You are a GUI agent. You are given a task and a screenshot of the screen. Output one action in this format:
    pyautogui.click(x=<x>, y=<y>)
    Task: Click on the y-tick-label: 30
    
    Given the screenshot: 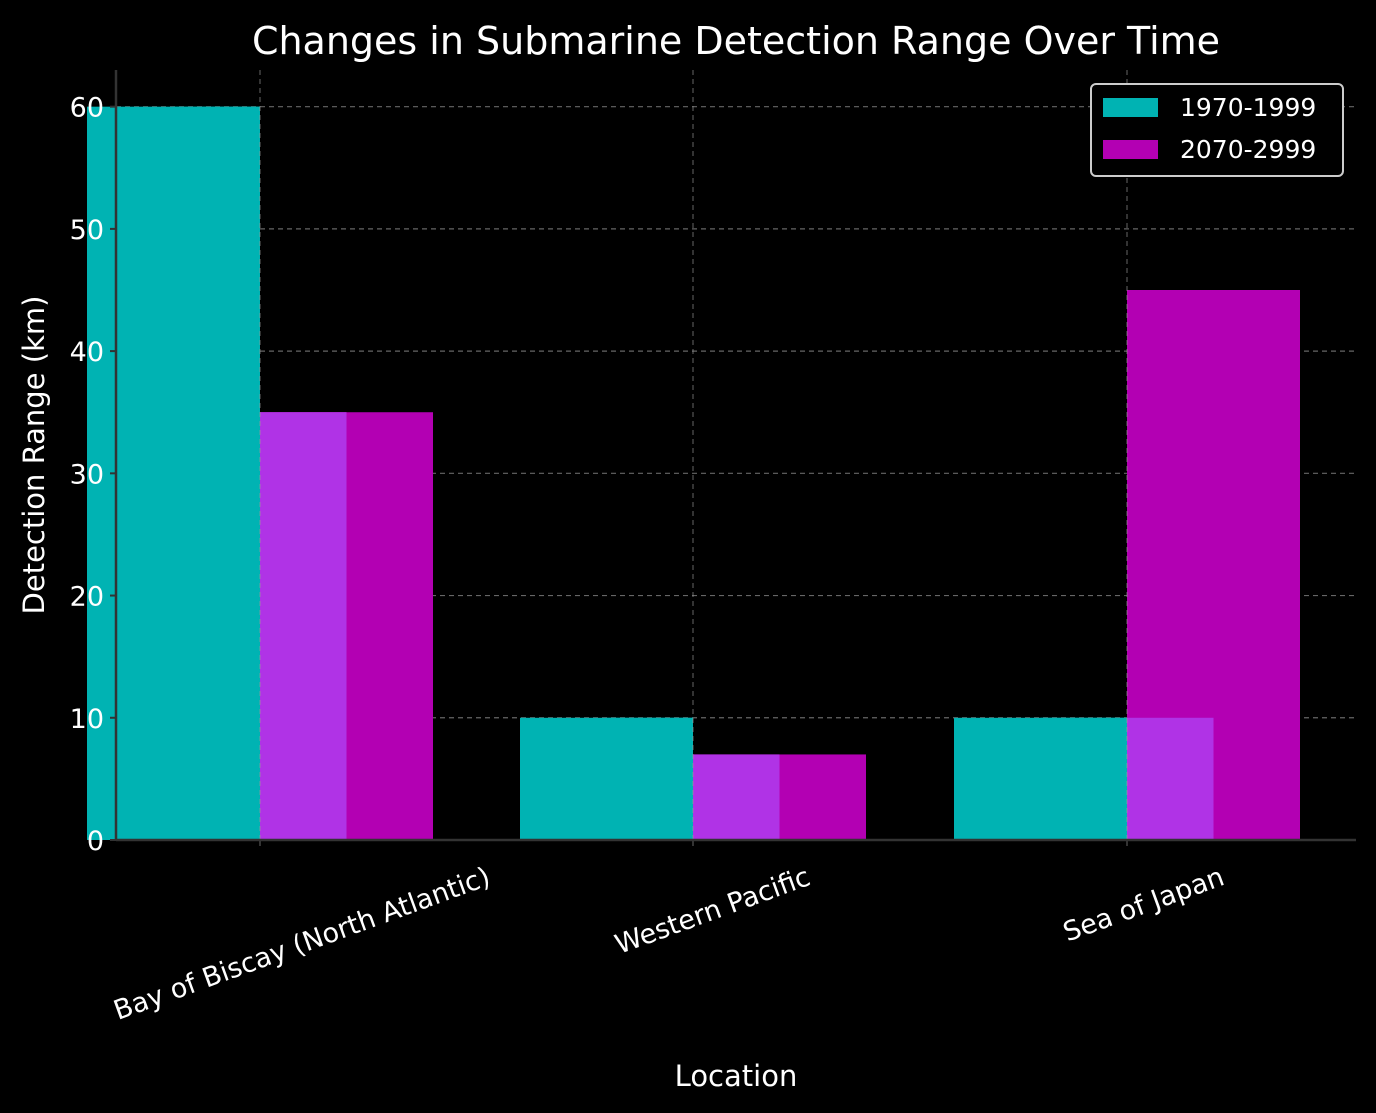 What is the action you would take?
    pyautogui.click(x=87, y=474)
    